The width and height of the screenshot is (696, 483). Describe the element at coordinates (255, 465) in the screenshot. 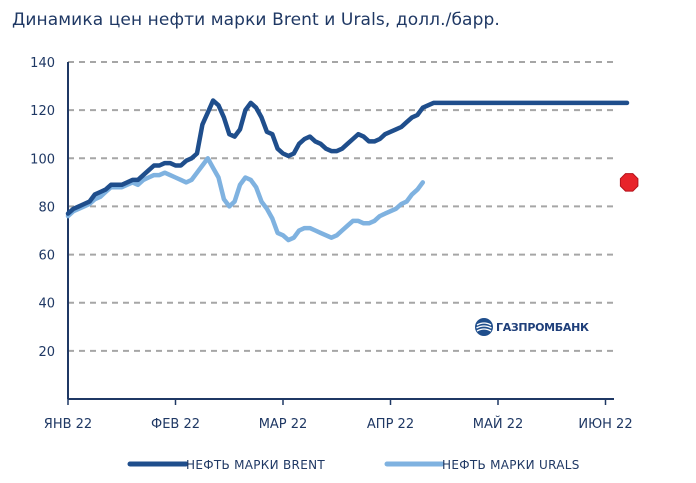

I see `legend-brent-label: НЕФТЬ МАРКИ BRENT` at that location.